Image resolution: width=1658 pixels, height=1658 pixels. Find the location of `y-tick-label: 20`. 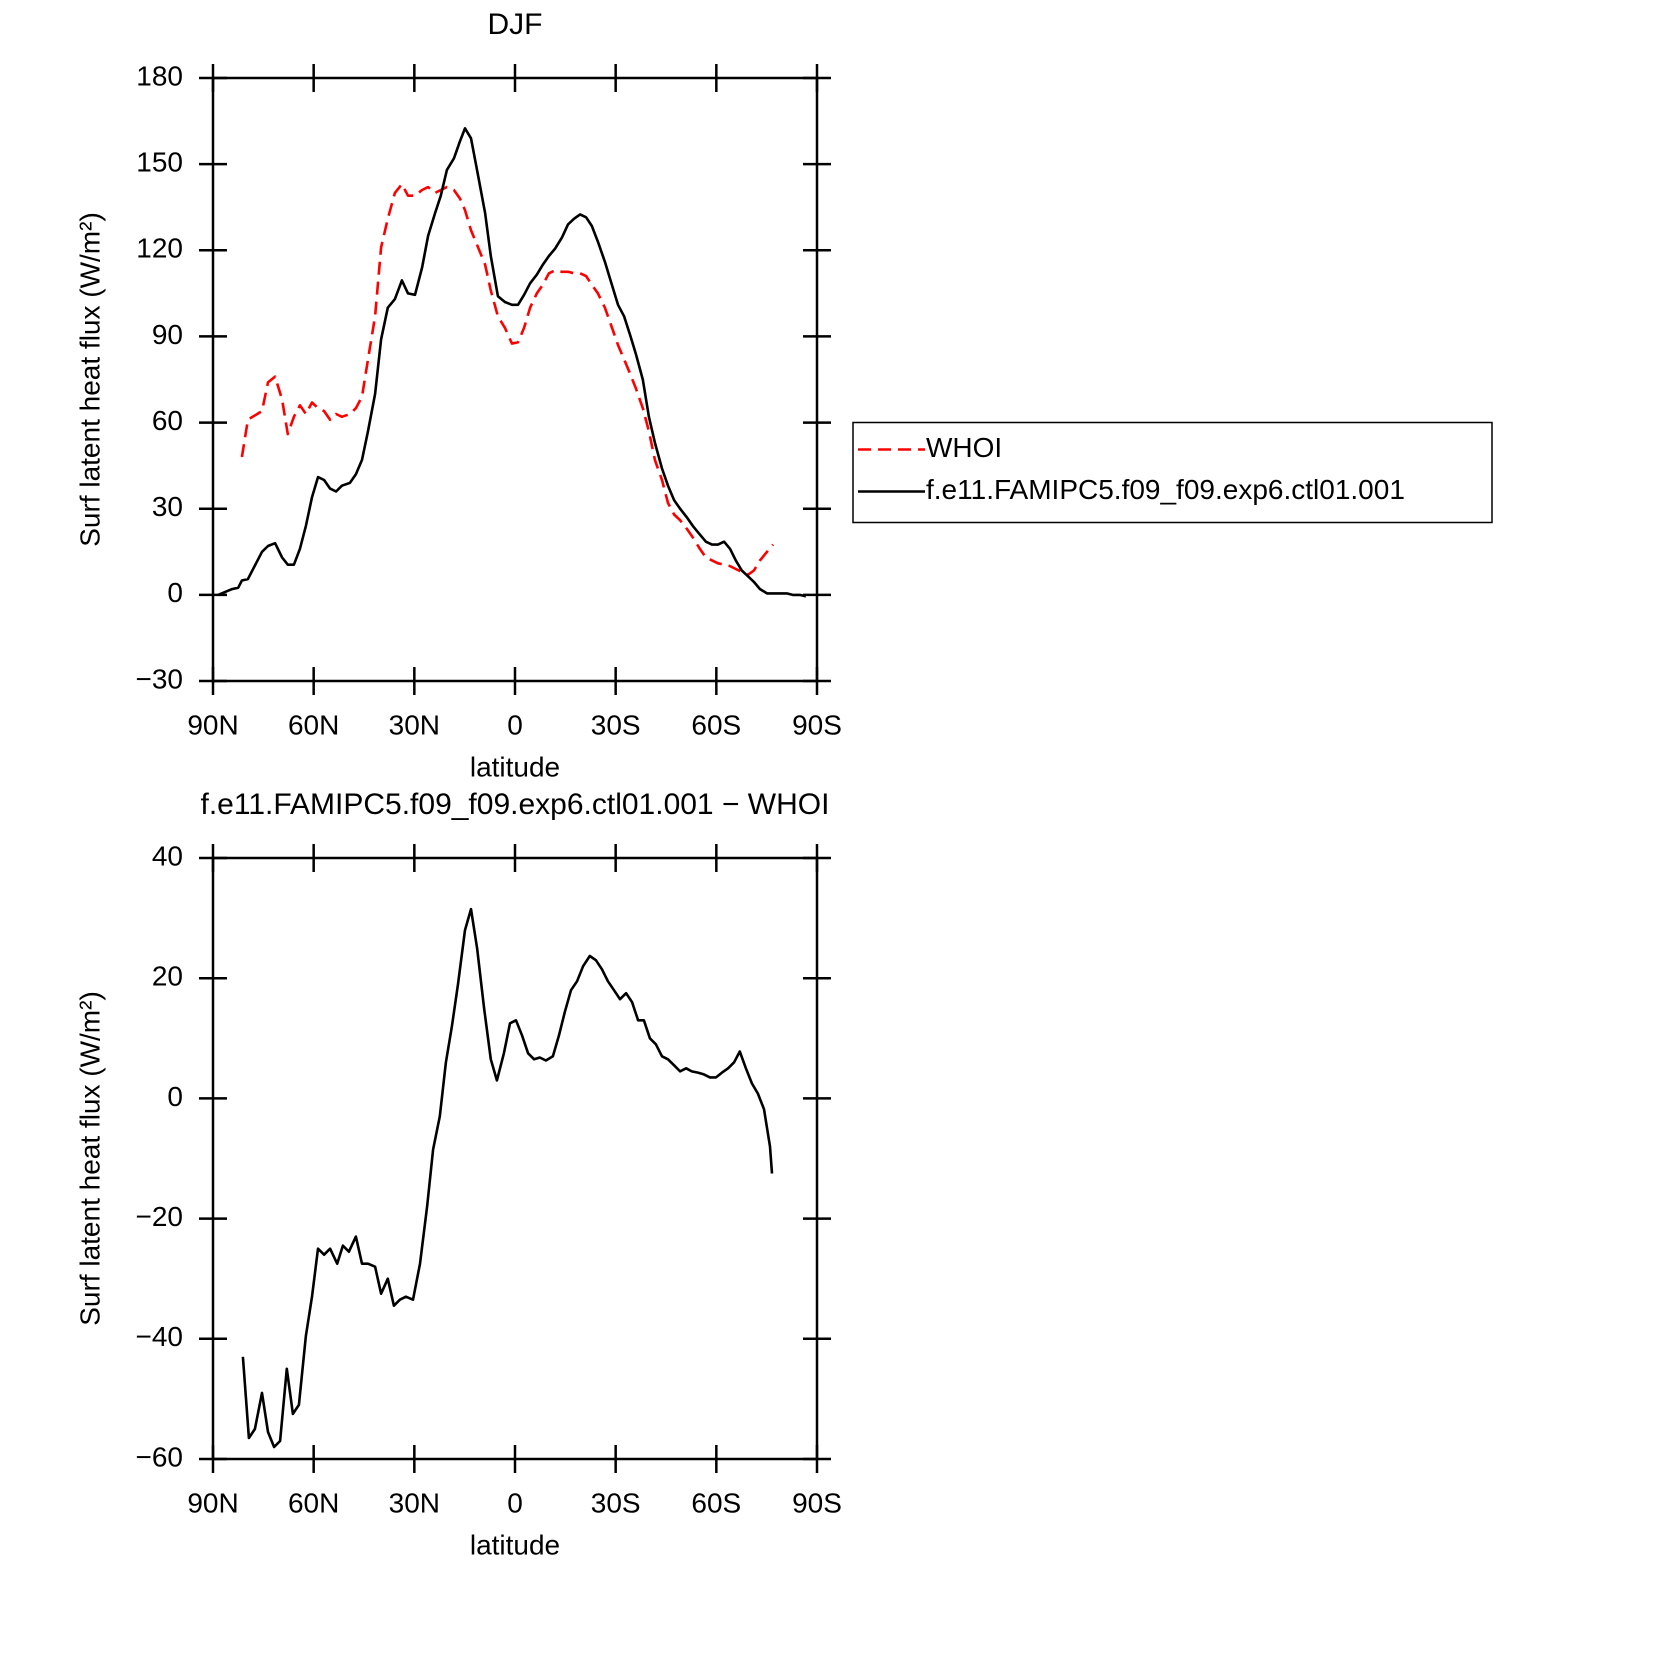

y-tick-label: 20 is located at coordinates (167, 976).